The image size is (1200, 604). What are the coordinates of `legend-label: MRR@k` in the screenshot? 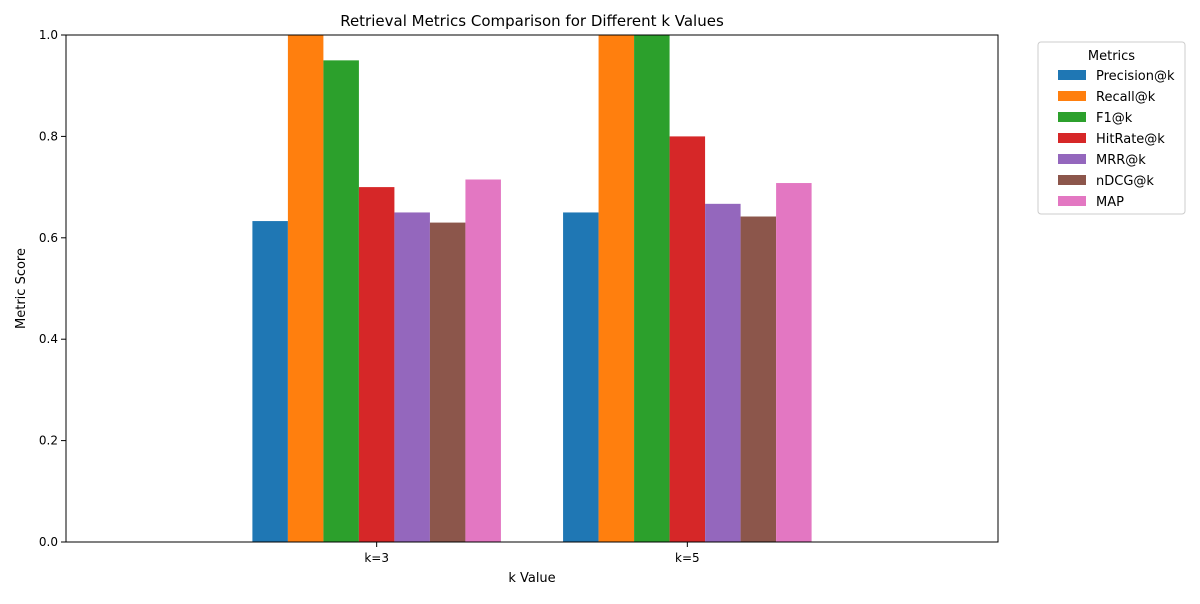 It's located at (1121, 160).